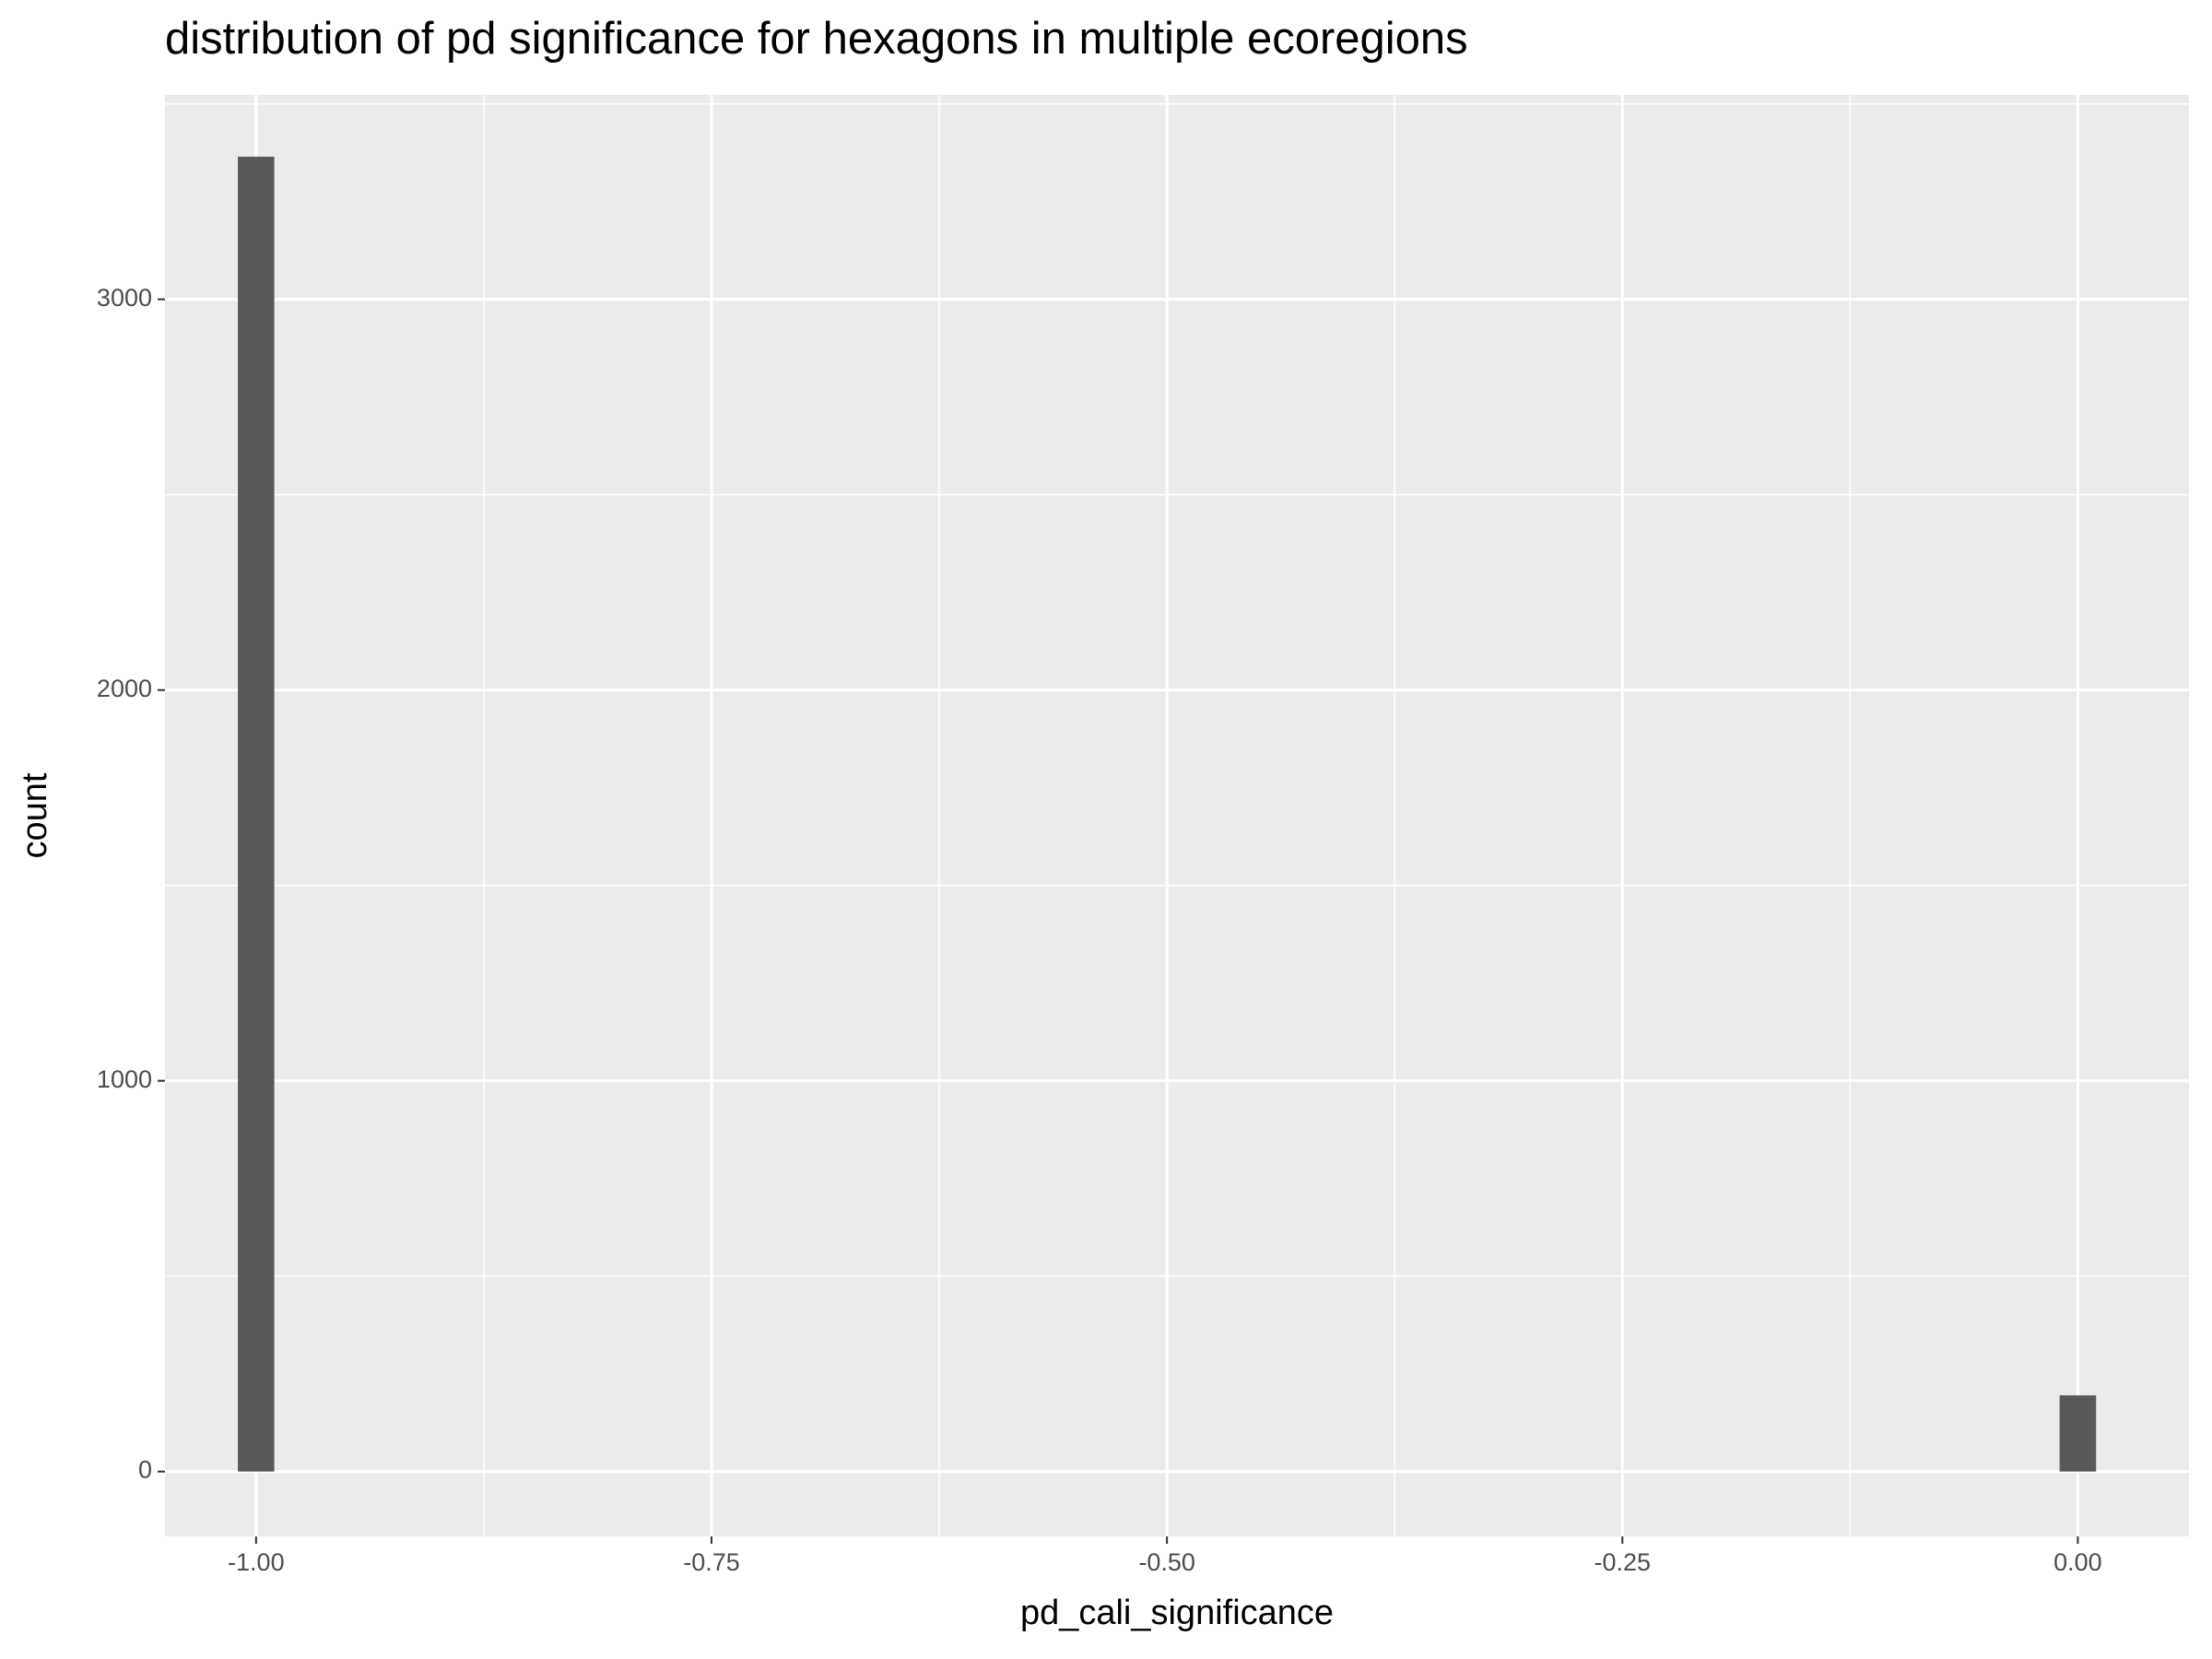 The height and width of the screenshot is (1659, 2212). What do you see at coordinates (145, 1470) in the screenshot?
I see `y-tick-label: 0` at bounding box center [145, 1470].